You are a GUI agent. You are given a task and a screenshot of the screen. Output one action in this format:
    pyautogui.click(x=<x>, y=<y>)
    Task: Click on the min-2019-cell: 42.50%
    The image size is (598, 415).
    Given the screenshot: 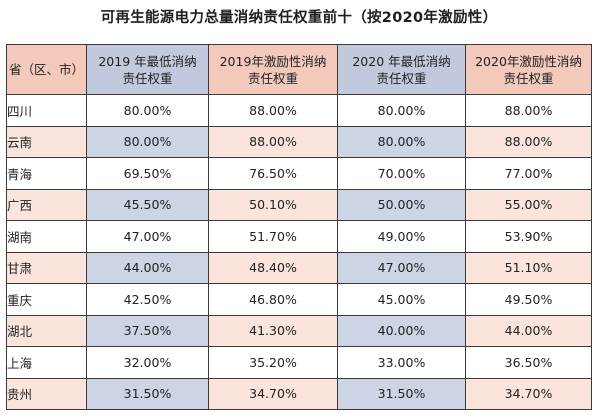 What is the action you would take?
    pyautogui.click(x=147, y=299)
    